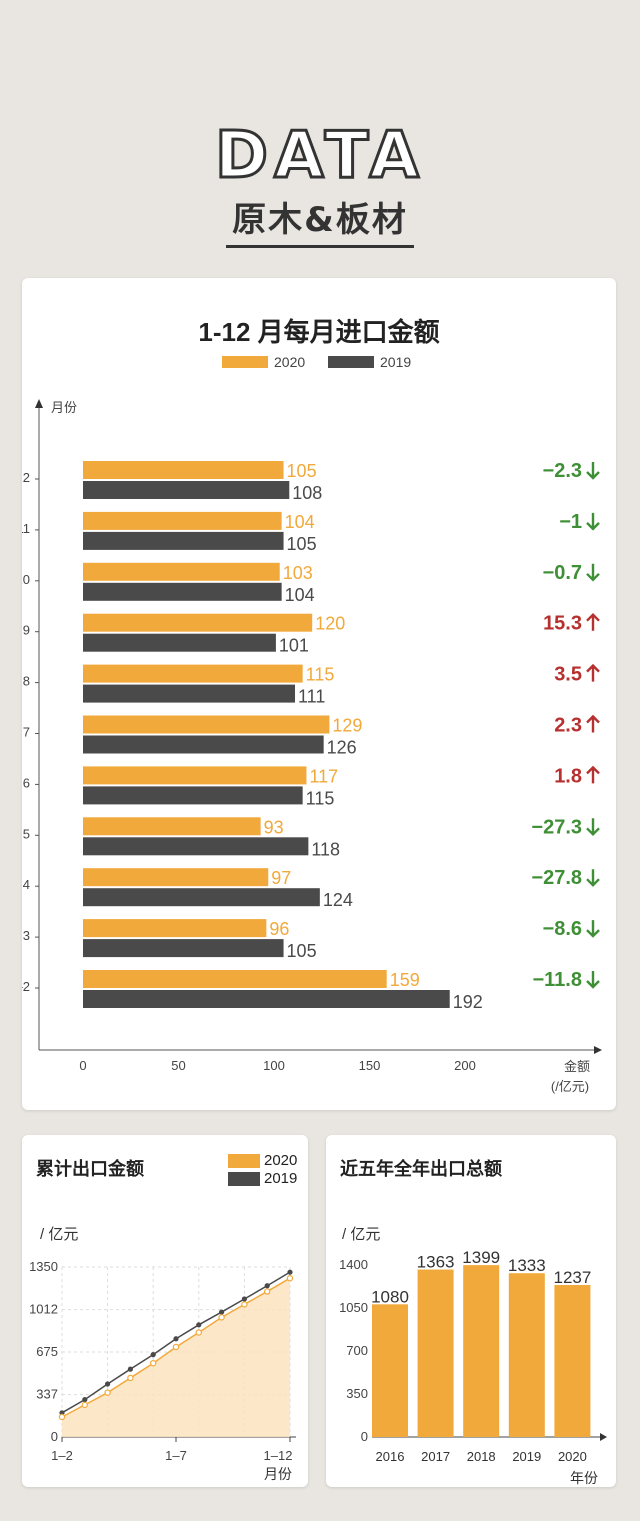  What do you see at coordinates (64, 407) in the screenshot?
I see `y-axis-title: 月份` at bounding box center [64, 407].